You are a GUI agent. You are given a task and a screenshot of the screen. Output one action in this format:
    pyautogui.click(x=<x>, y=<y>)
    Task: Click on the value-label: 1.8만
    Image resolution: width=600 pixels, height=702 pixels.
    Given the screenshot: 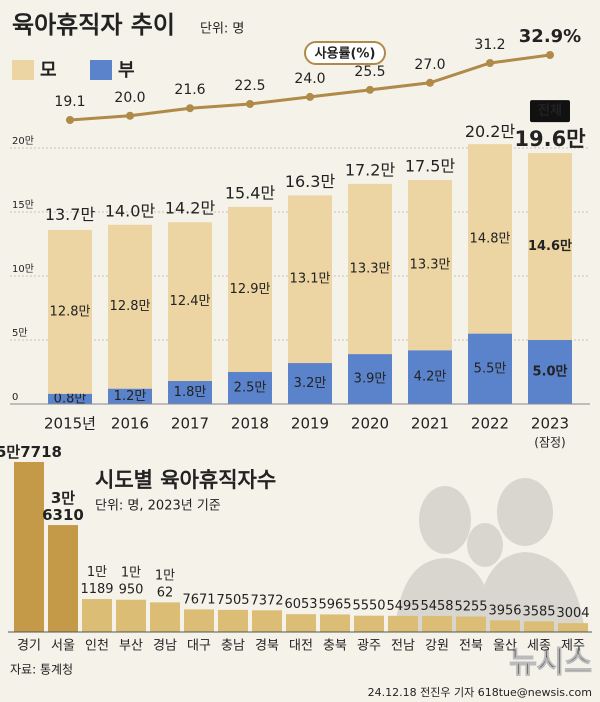 What is the action you would take?
    pyautogui.click(x=190, y=392)
    